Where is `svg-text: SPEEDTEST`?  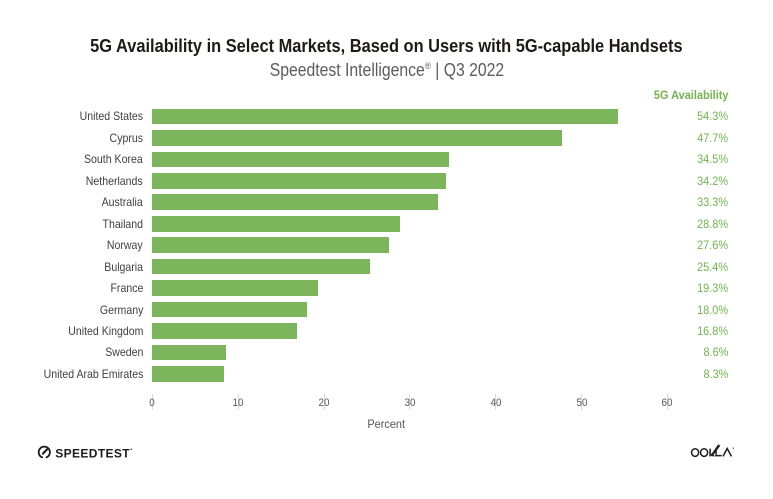 svg-text: SPEEDTEST is located at coordinates (92, 453).